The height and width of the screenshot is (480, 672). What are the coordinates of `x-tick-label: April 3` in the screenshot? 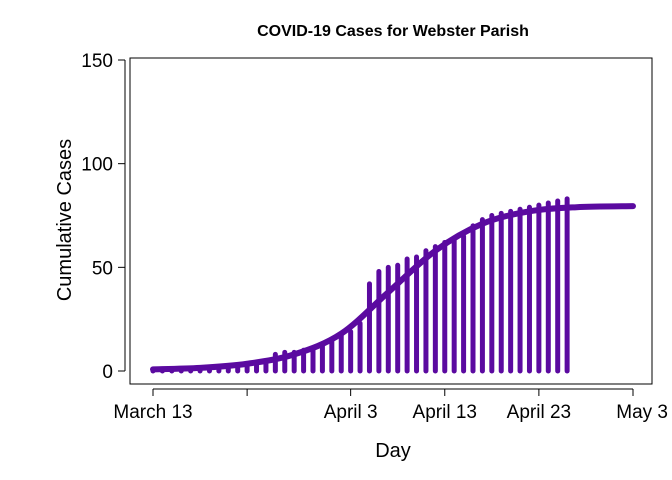 It's located at (351, 412).